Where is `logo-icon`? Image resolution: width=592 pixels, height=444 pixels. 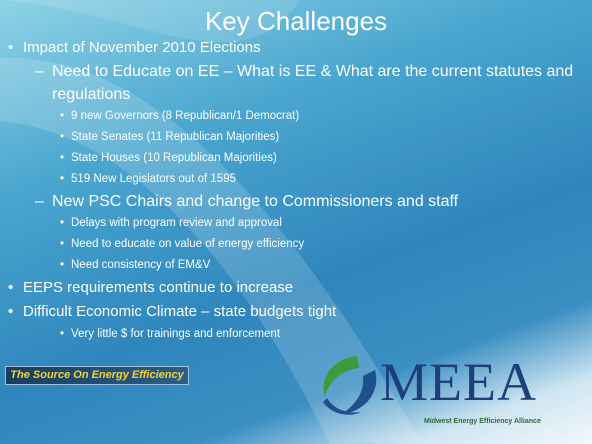
logo-icon is located at coordinates (350, 385).